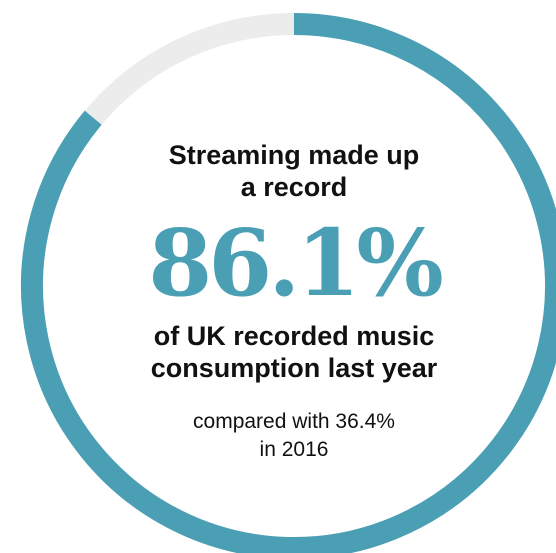 Image resolution: width=556 pixels, height=553 pixels. Describe the element at coordinates (294, 155) in the screenshot. I see `headline-line-1: Streaming made up` at that location.